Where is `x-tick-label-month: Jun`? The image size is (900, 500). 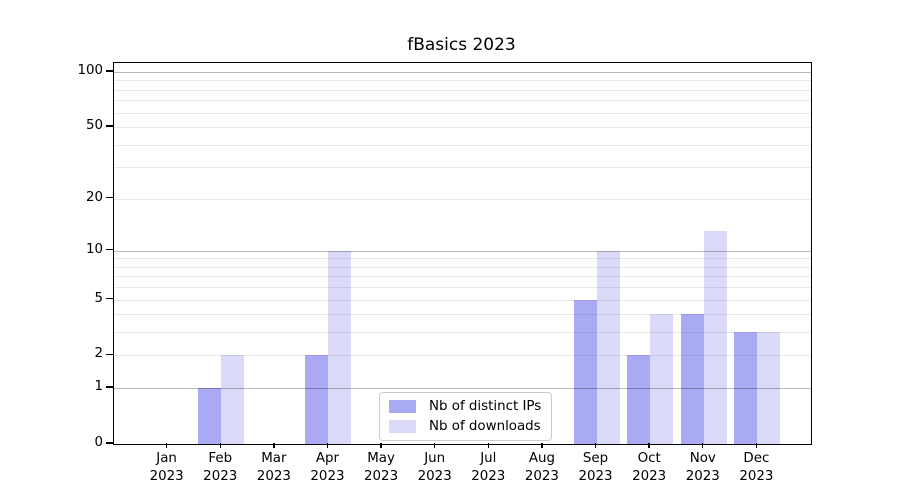 x-tick-label-month: Jun is located at coordinates (435, 458).